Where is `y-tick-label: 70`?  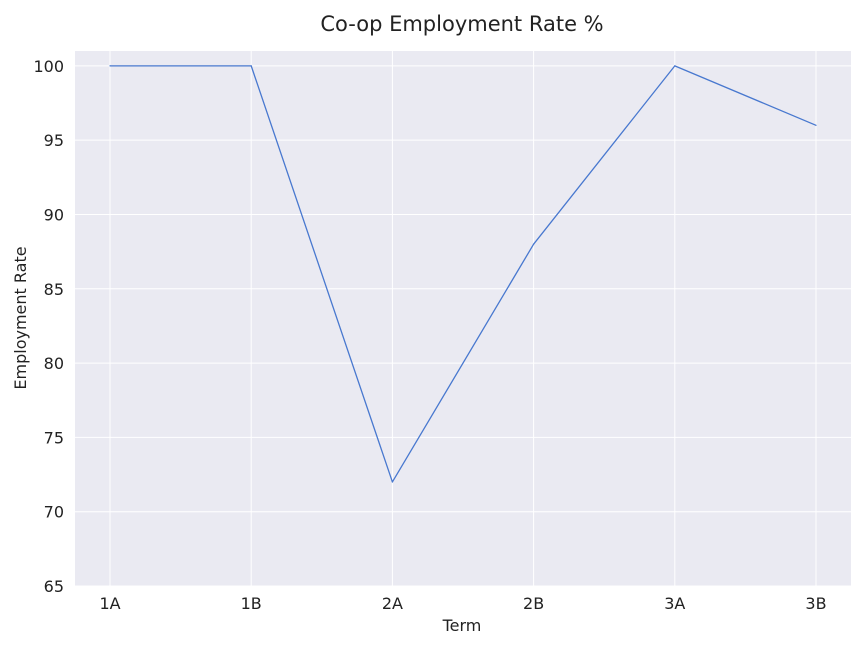
y-tick-label: 70 is located at coordinates (54, 512).